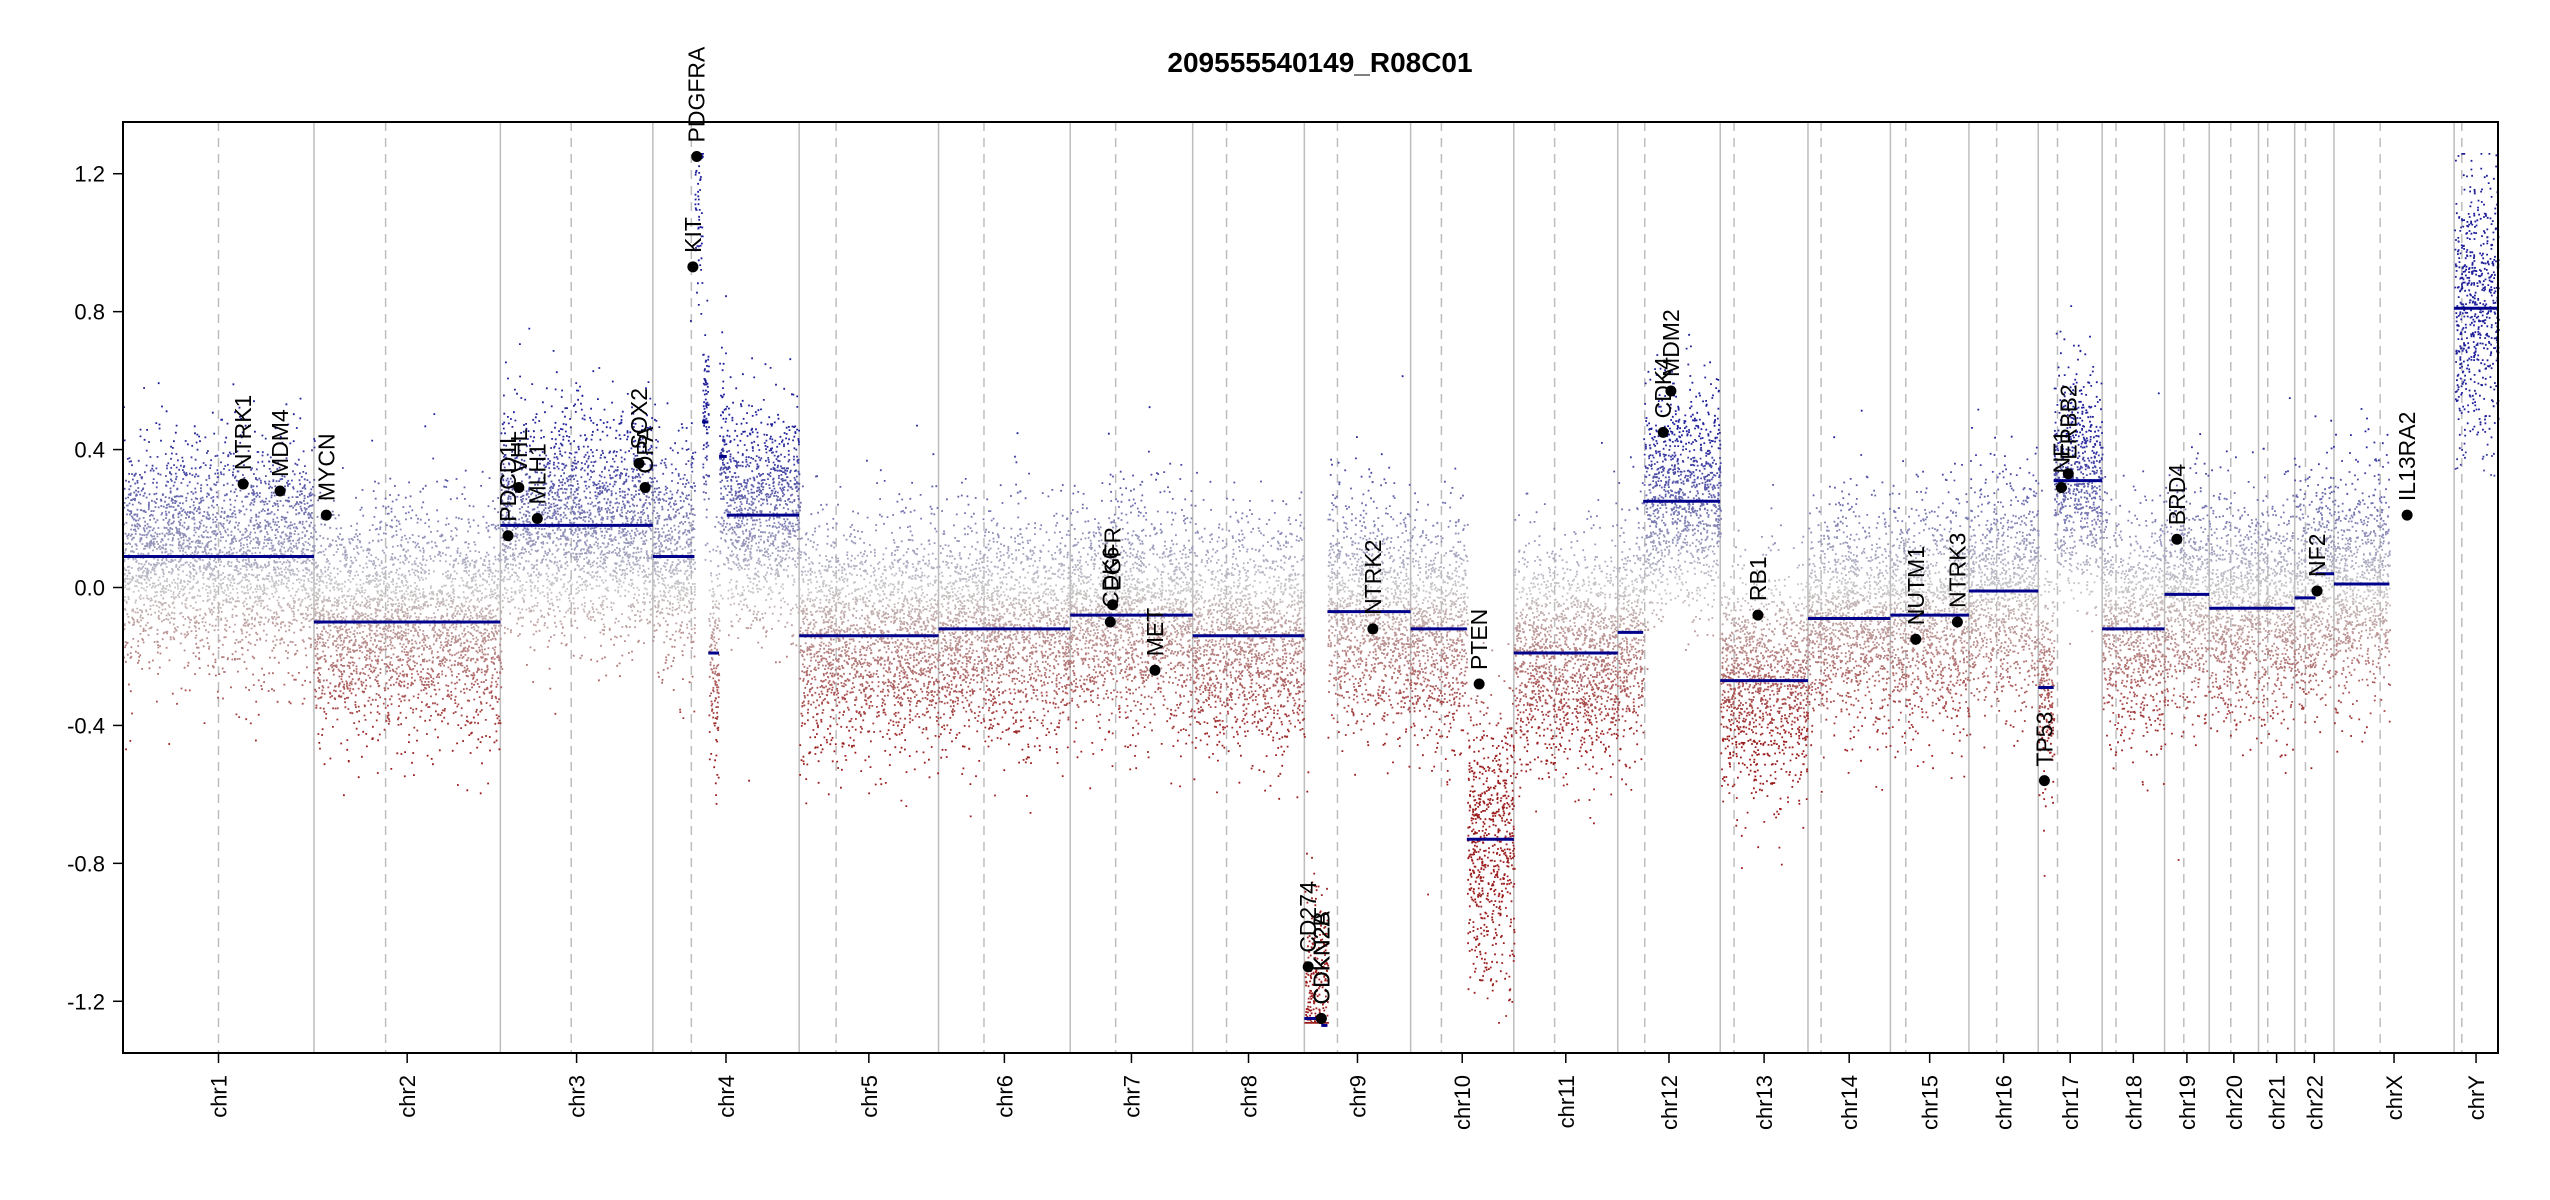  I want to click on gene-label: CD274, so click(1308, 917).